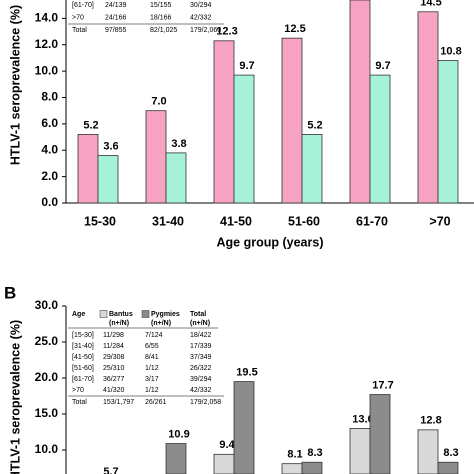 The height and width of the screenshot is (474, 474). I want to click on table-cell: 25/310, so click(114, 368).